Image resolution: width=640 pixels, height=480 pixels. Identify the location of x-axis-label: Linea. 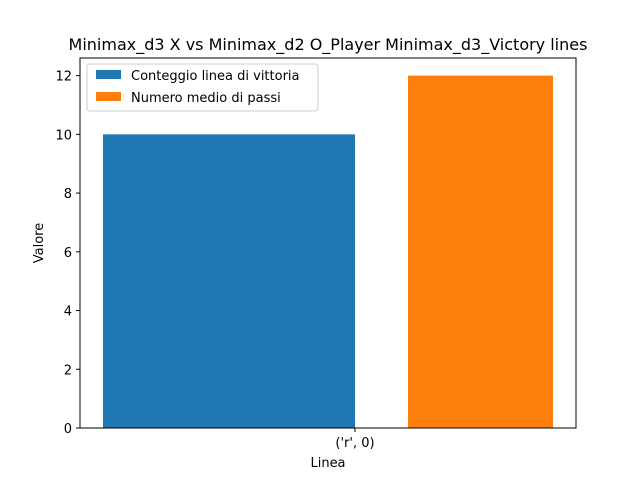
(327, 463).